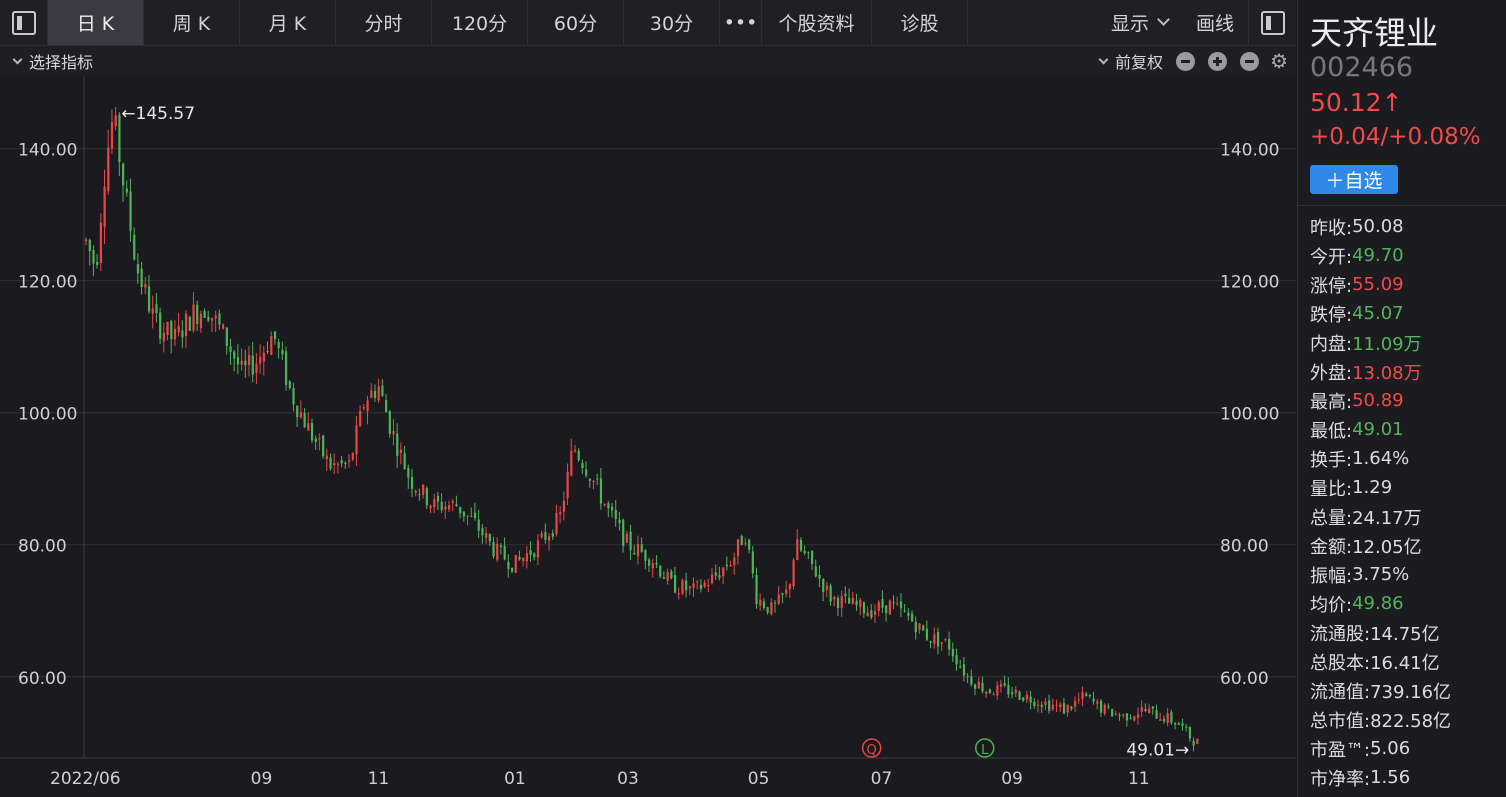  What do you see at coordinates (17, 59) in the screenshot?
I see `chevron-down-icon` at bounding box center [17, 59].